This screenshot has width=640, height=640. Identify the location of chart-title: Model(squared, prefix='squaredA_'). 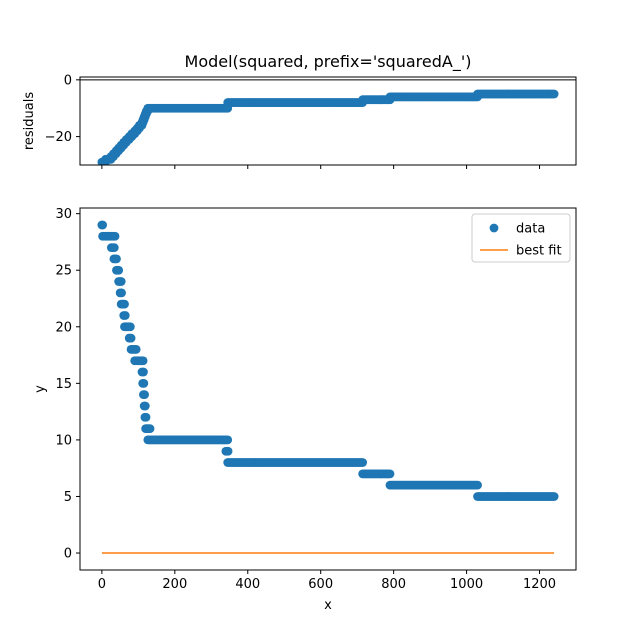
(328, 62).